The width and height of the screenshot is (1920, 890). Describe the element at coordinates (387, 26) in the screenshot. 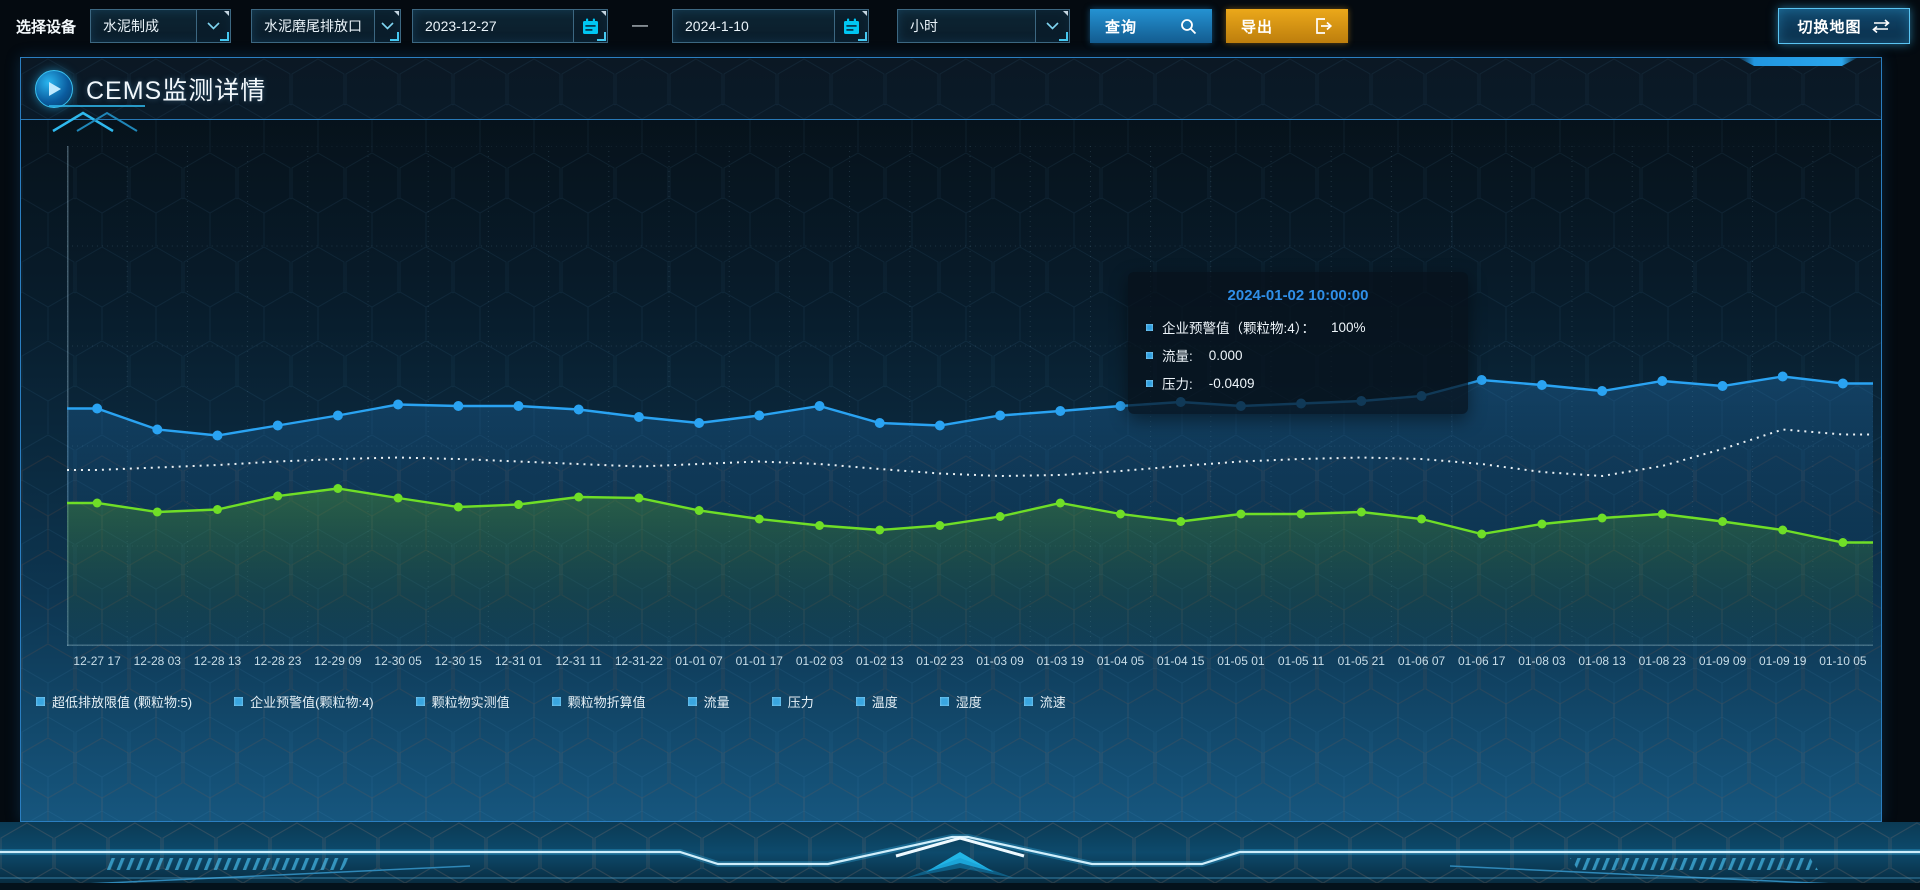

I see `outlet-select-chevron-box` at that location.